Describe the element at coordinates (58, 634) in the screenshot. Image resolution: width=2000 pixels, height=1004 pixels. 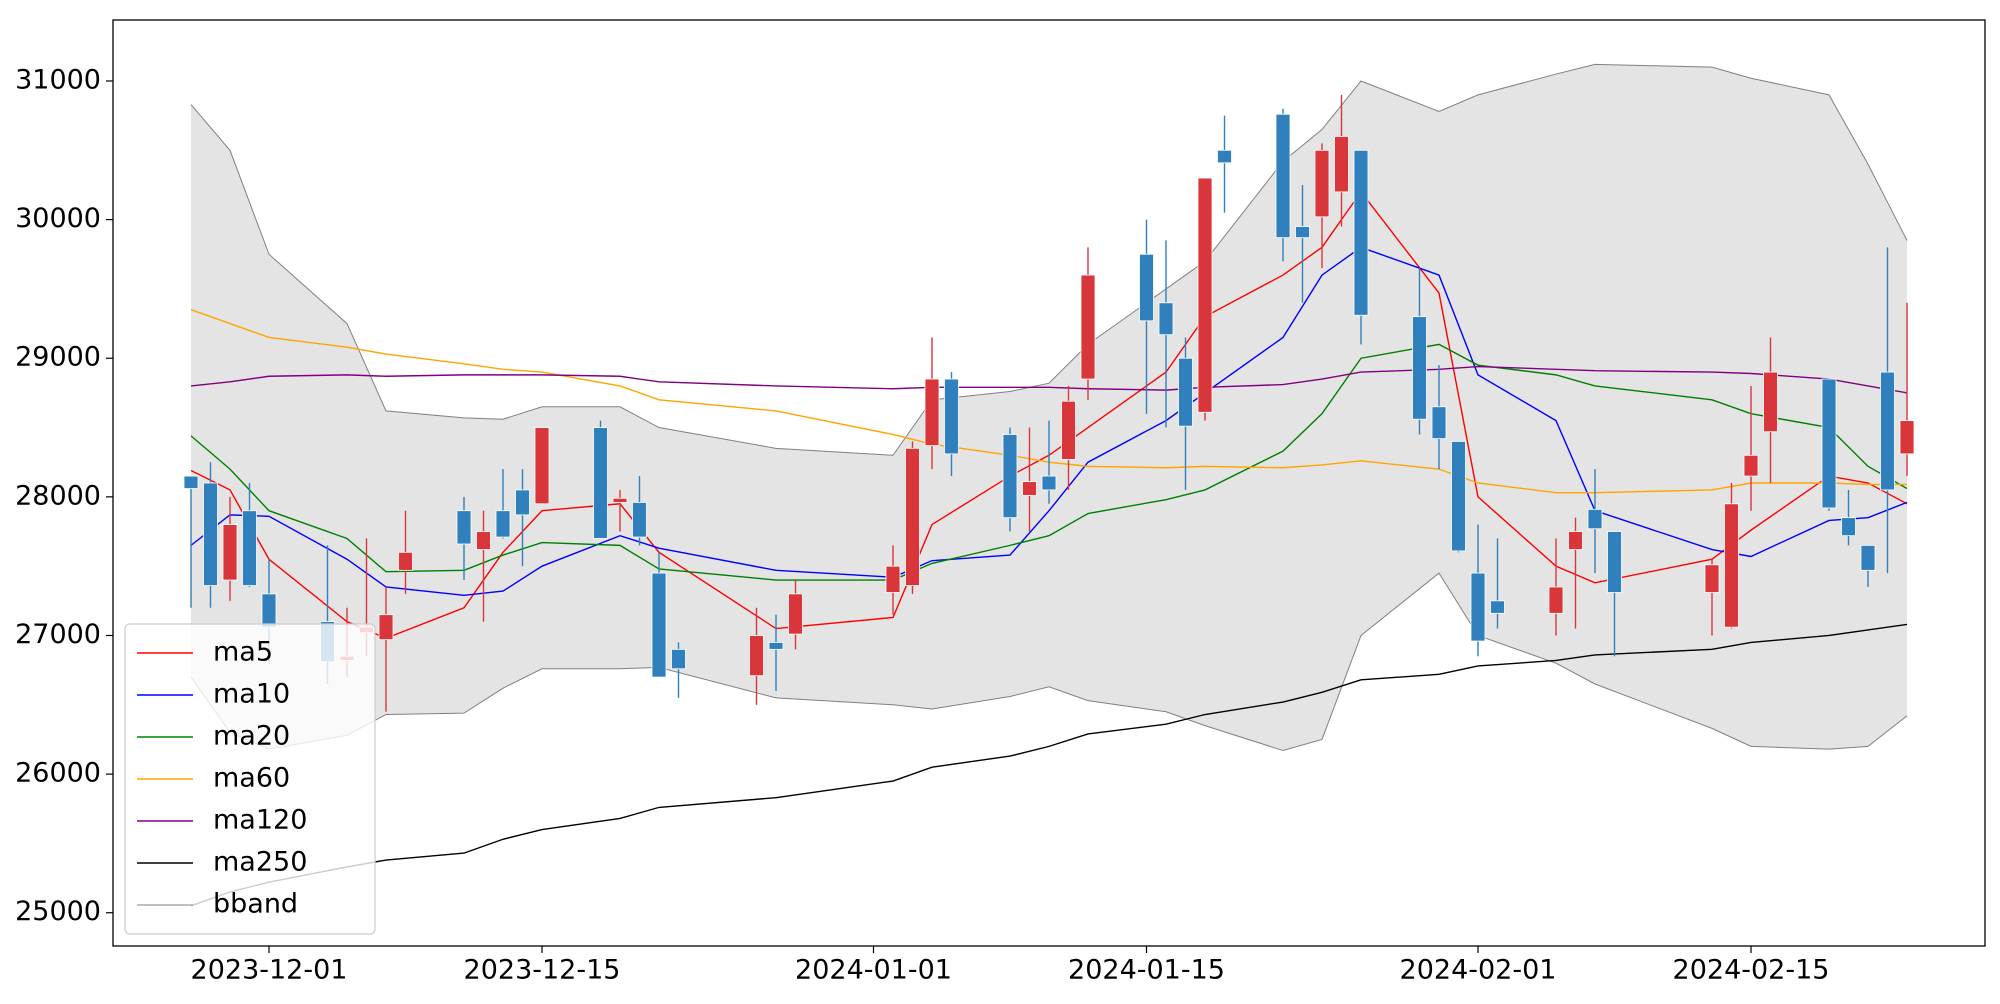
I see `y-tick-label: 27000` at that location.